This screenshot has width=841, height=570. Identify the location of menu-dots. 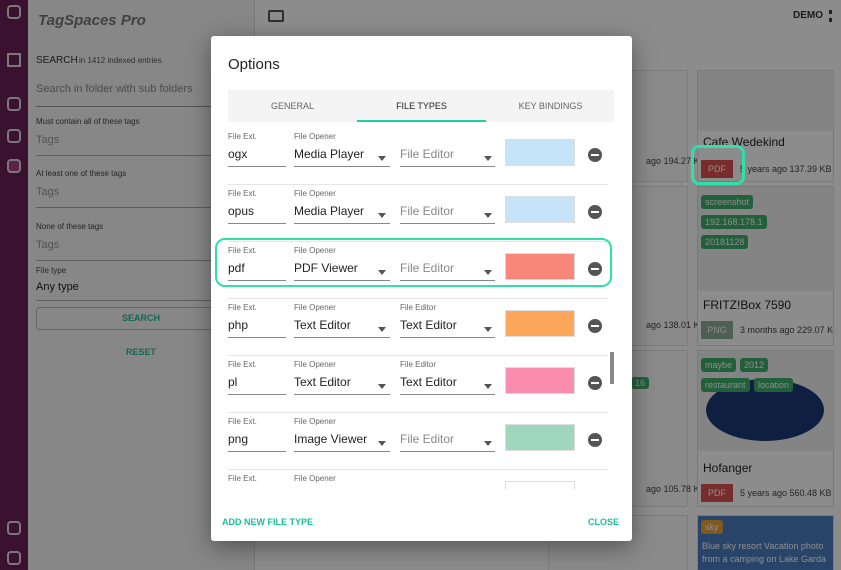
(830, 16).